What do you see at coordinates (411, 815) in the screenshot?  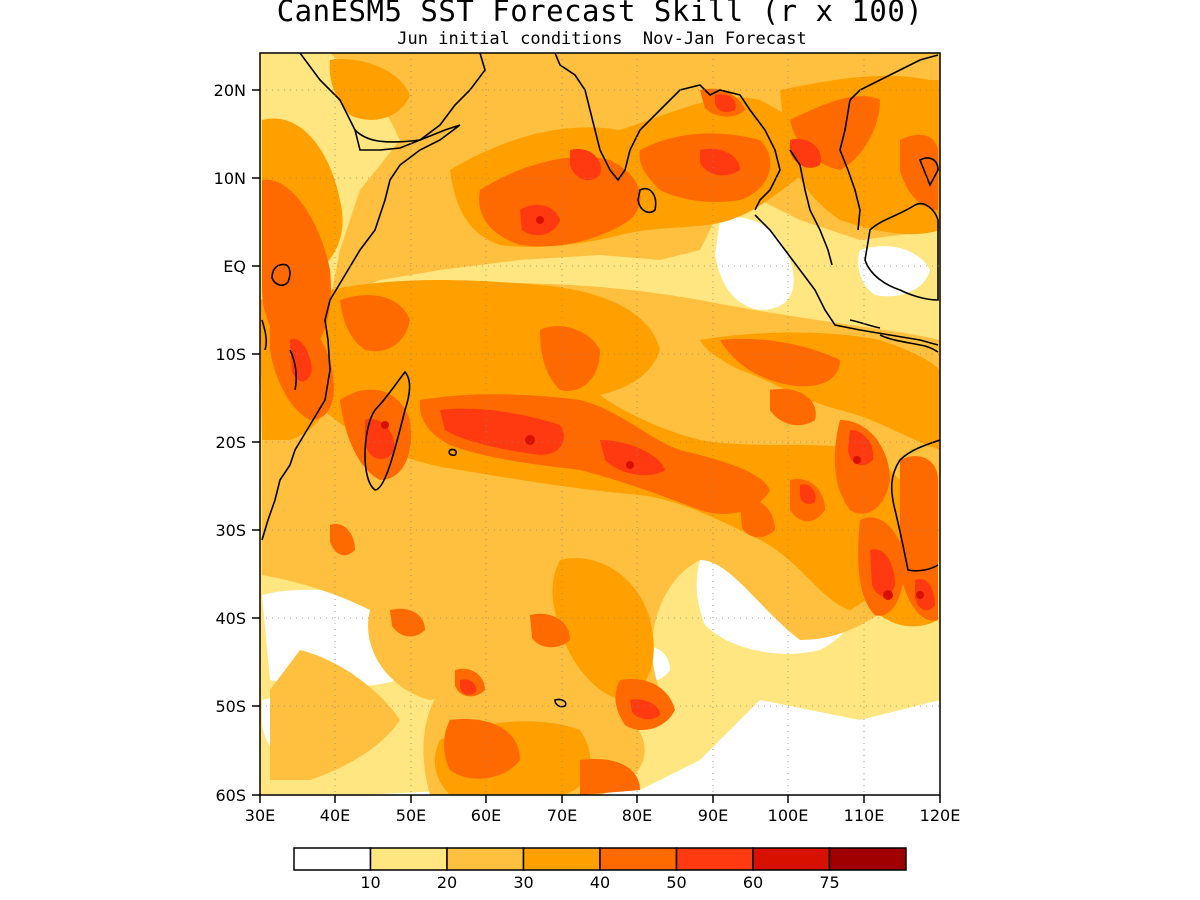 I see `lon-label-50e: 50E` at bounding box center [411, 815].